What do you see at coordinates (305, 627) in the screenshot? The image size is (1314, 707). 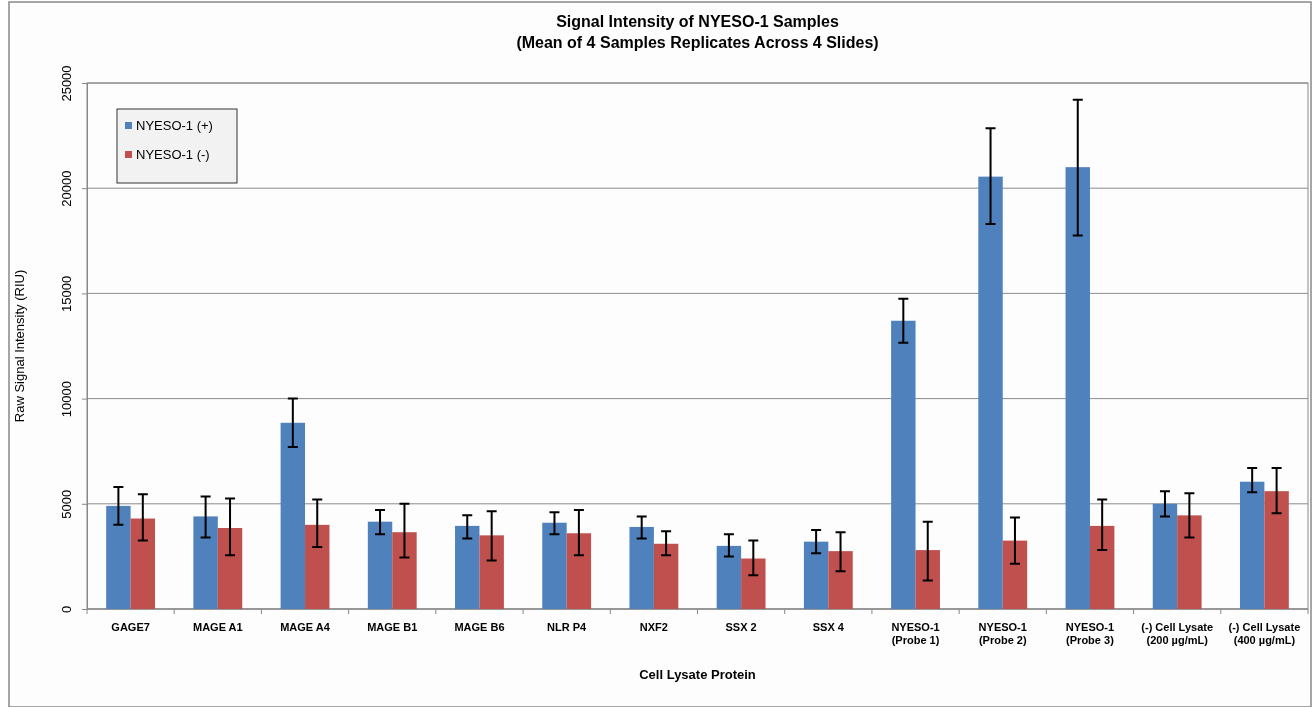 I see `x-tick-label: MAGE A4` at bounding box center [305, 627].